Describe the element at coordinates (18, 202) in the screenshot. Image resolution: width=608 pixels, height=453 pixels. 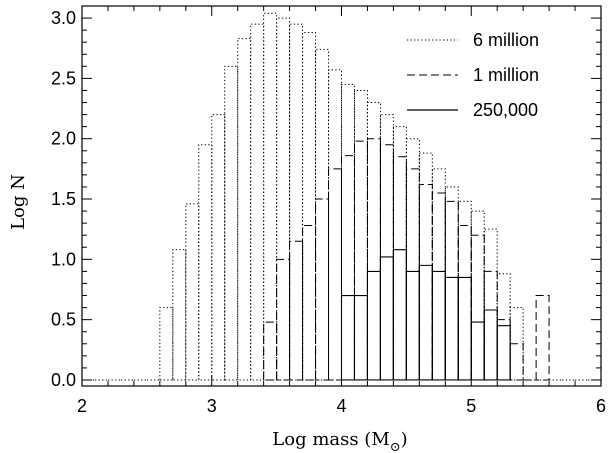
I see `y-axis-title: Log N` at that location.